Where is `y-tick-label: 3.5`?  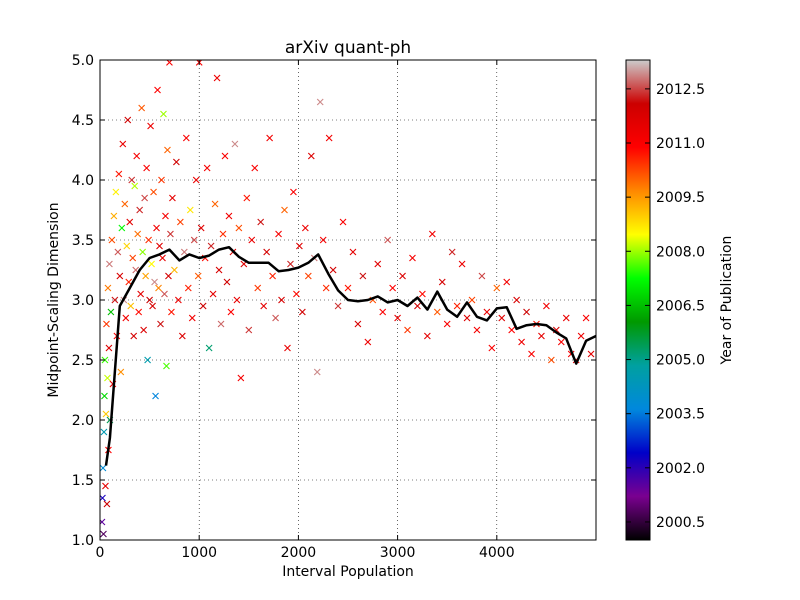
y-tick-label: 3.5 is located at coordinates (83, 241).